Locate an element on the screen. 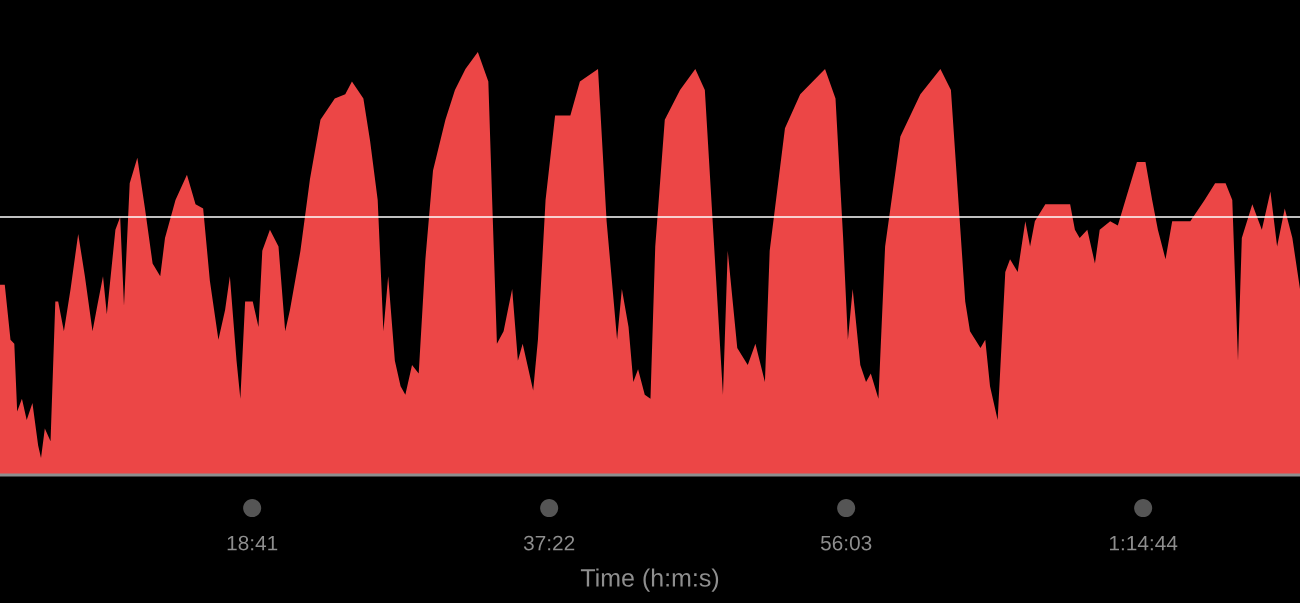  x-tick-label: 1:14:44 is located at coordinates (1143, 543).